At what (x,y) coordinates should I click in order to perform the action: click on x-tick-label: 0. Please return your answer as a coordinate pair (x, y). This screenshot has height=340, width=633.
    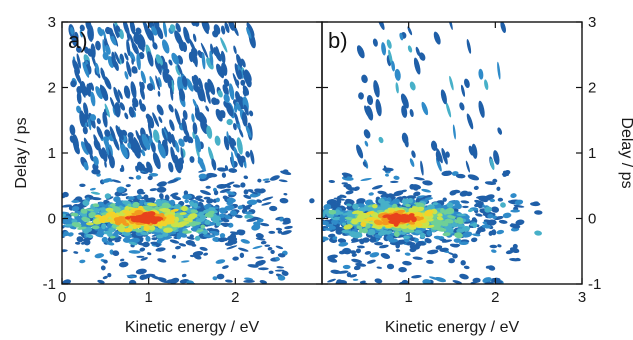
    Looking at the image, I should click on (62, 297).